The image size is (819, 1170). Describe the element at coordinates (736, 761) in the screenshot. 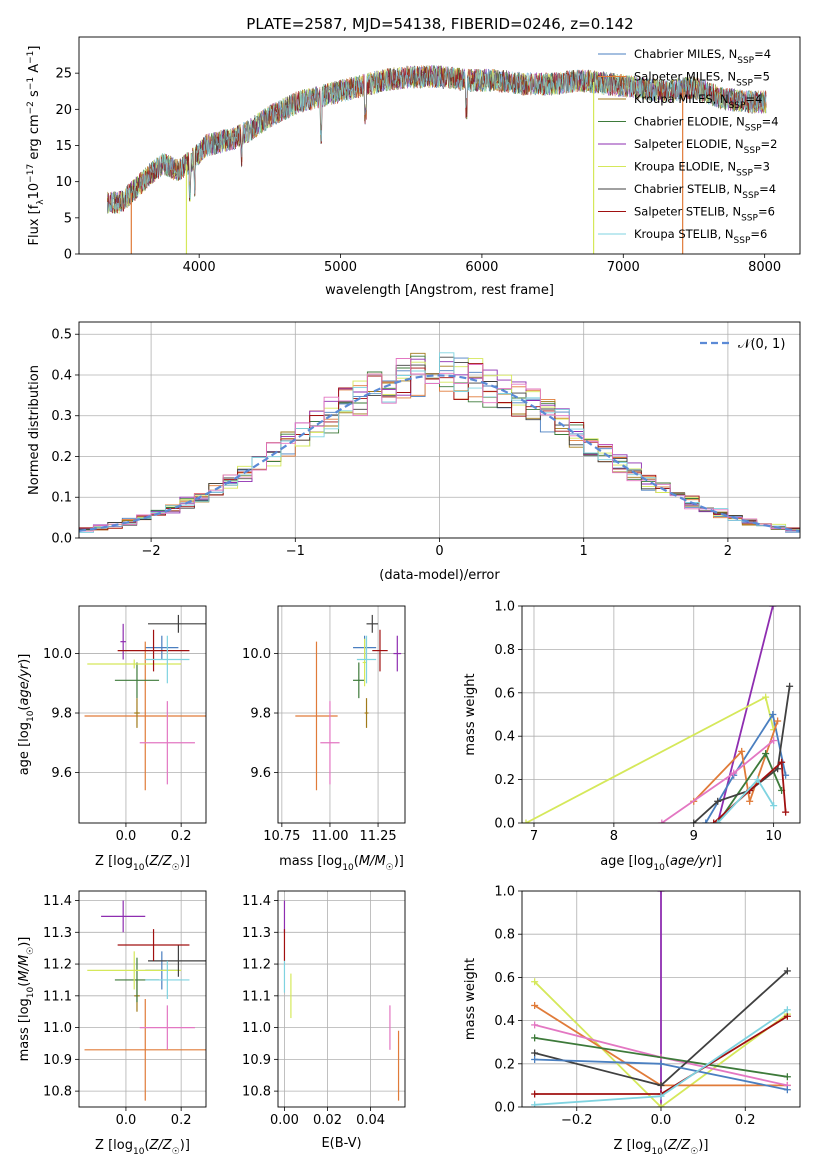

I see `weight-line-salpeter_miles` at that location.